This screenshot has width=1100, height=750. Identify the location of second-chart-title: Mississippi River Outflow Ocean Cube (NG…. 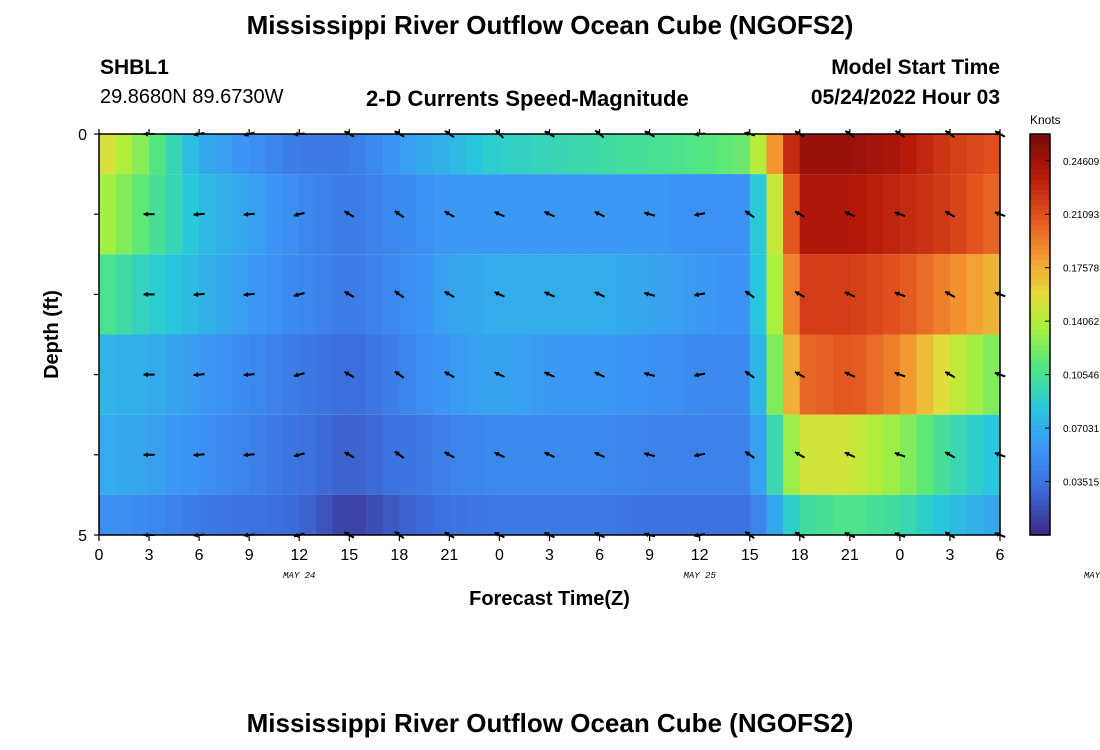
(550, 723).